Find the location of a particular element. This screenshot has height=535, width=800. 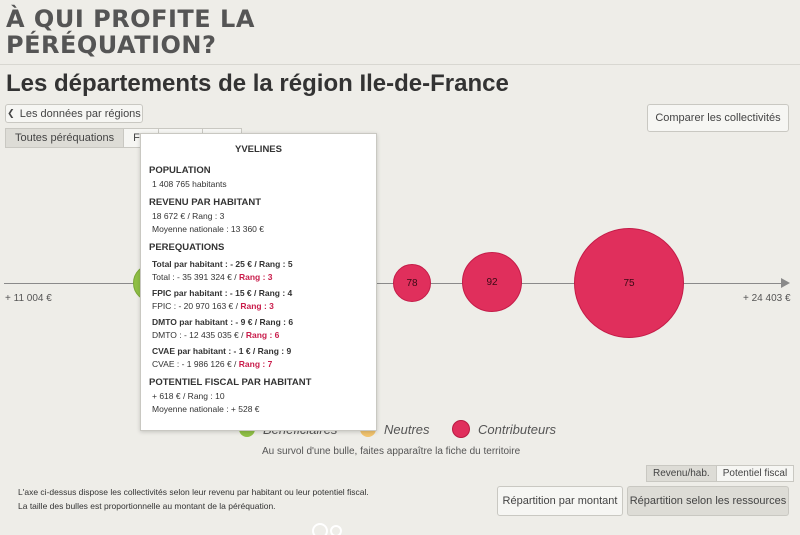

potentiel-value: + 618 € / Rang : 10 is located at coordinates (188, 396).